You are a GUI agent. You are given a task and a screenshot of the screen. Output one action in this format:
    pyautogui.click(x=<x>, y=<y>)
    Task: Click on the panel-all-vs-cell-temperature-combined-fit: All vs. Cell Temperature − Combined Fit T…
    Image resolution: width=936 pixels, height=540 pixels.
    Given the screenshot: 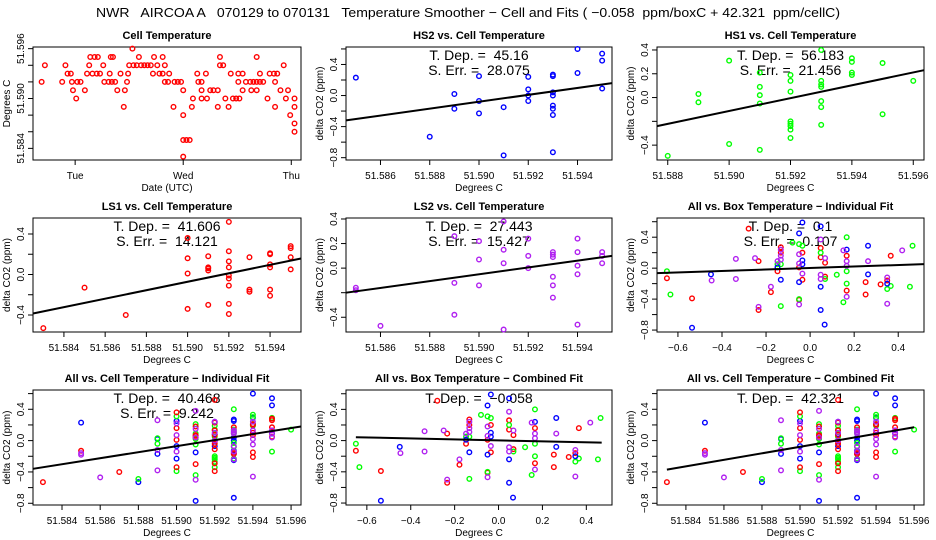 What is the action you would take?
    pyautogui.click(x=778, y=456)
    